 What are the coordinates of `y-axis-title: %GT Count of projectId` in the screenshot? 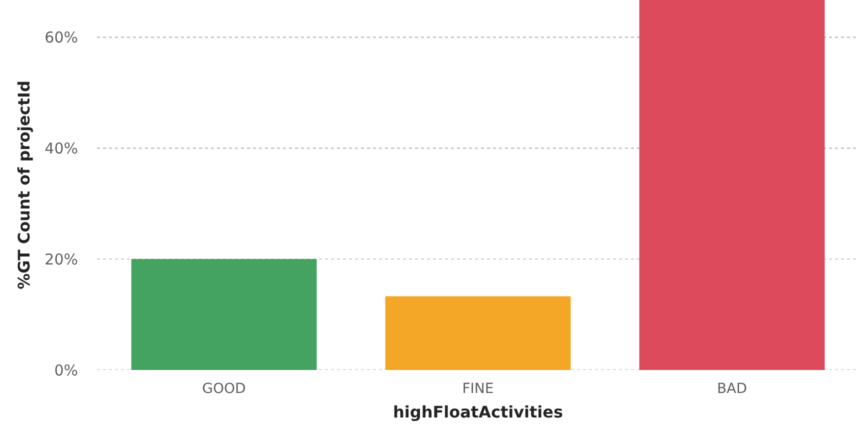 It's located at (24, 185).